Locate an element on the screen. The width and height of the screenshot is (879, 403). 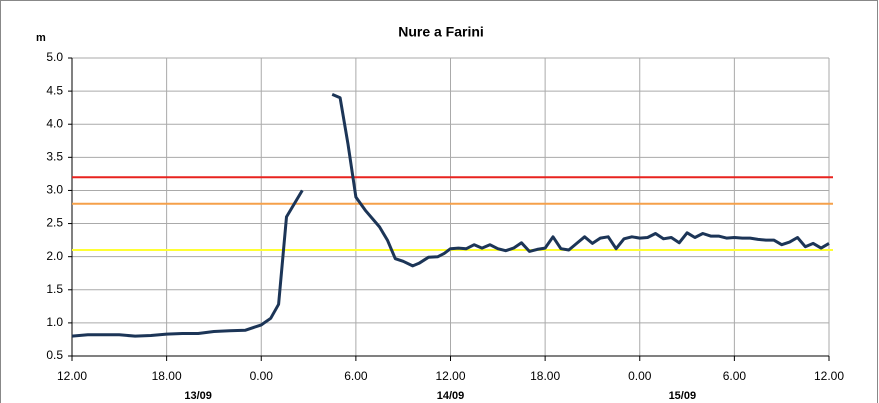
chart-title: Nure a Farini is located at coordinates (441, 32).